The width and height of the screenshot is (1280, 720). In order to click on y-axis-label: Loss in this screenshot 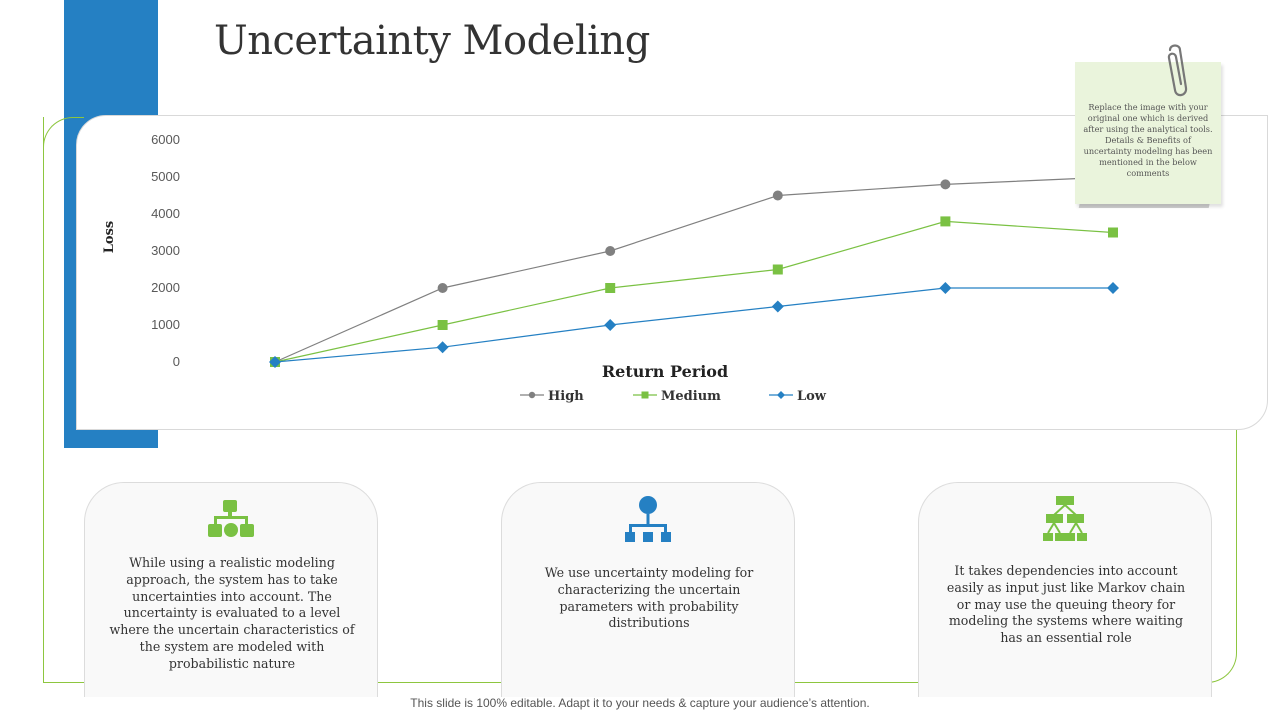, I will do `click(109, 237)`.